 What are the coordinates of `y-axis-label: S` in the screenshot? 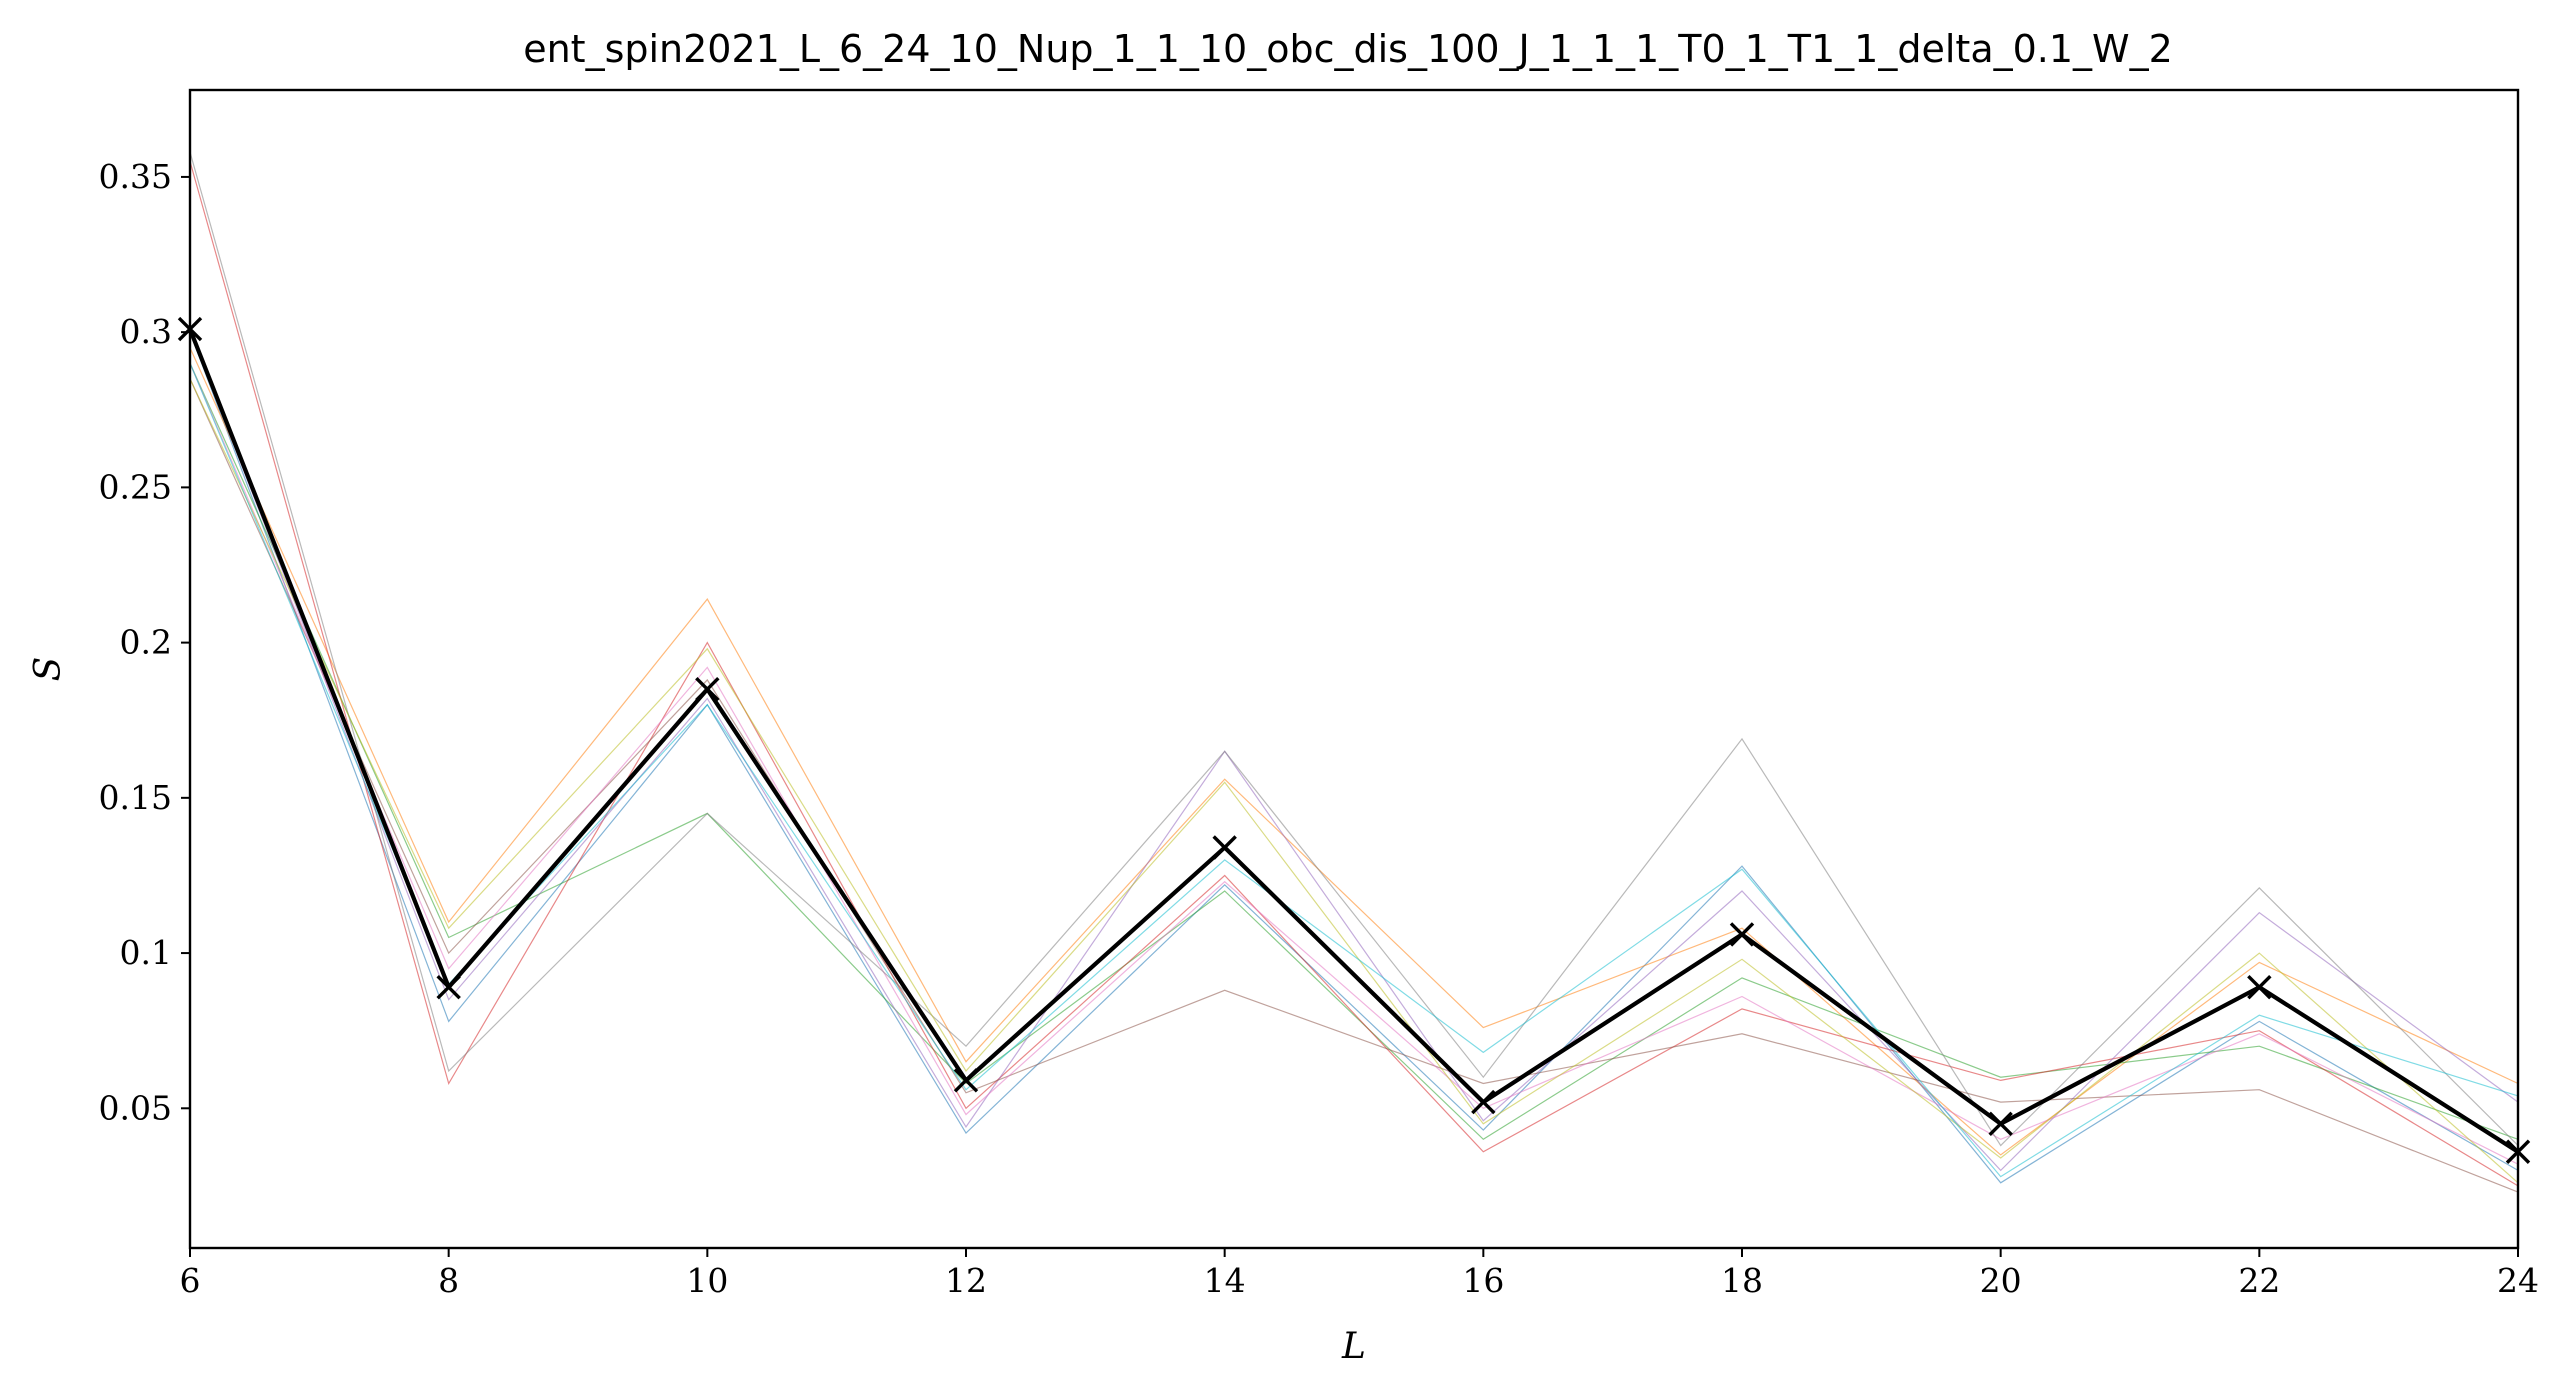 It's located at (48, 669).